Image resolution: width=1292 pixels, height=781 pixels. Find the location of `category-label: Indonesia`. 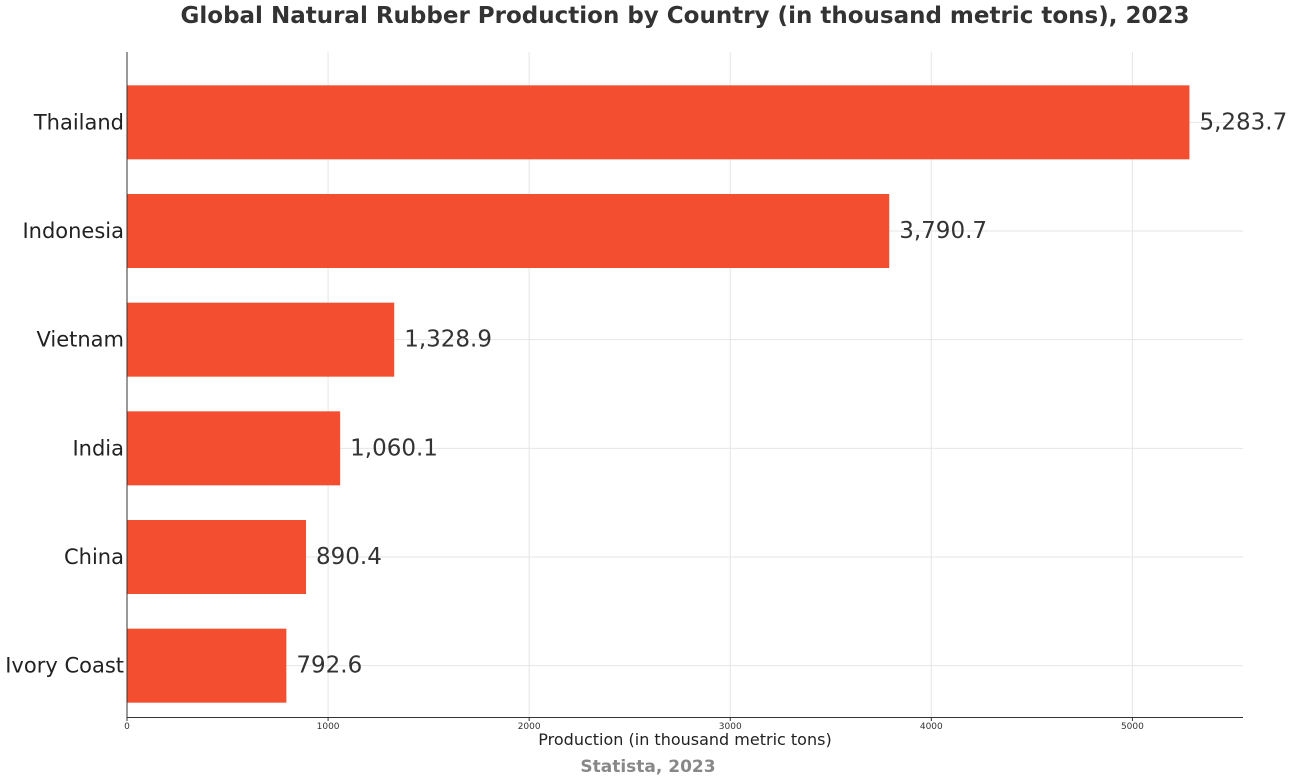

category-label: Indonesia is located at coordinates (73, 231).